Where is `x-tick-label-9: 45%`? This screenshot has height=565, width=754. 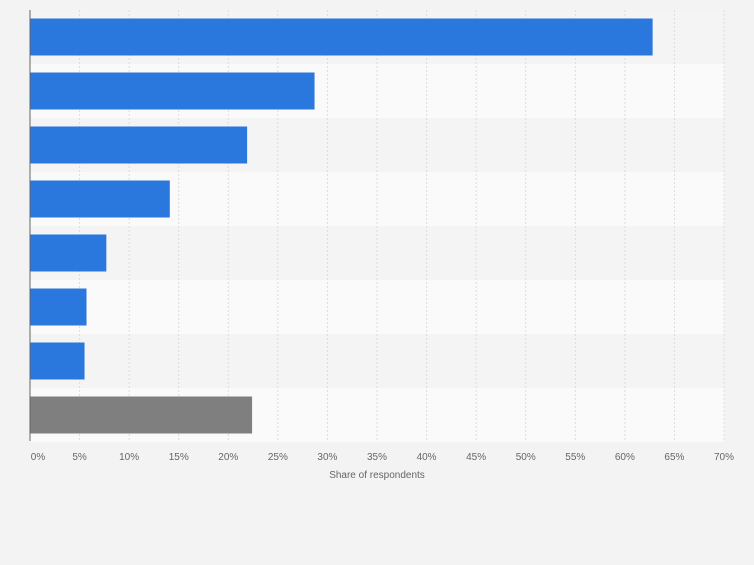 x-tick-label-9: 45% is located at coordinates (476, 457).